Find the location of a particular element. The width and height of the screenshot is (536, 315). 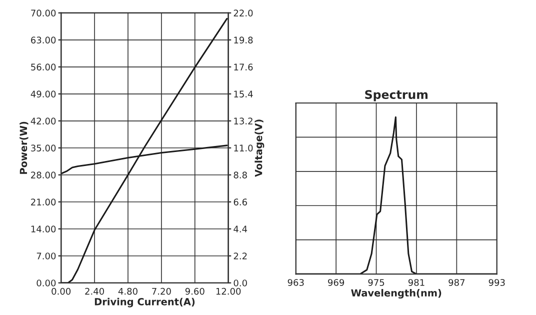

x-tick-label: 9.60 is located at coordinates (194, 291).